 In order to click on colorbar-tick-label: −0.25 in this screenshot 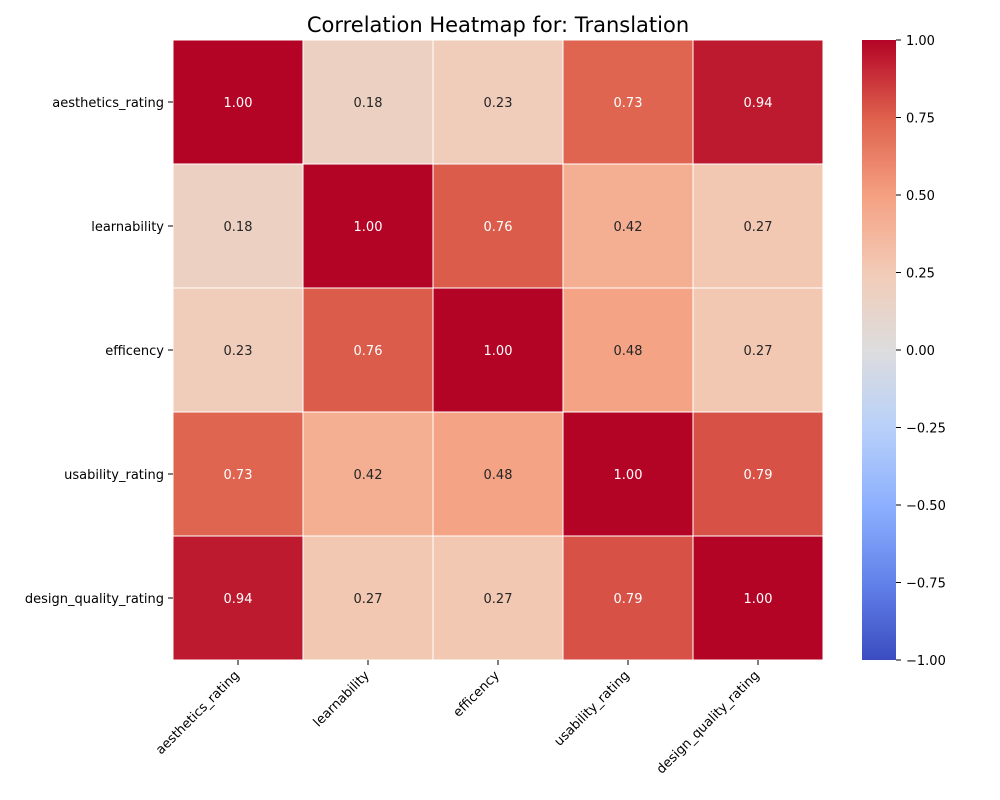, I will do `click(926, 429)`.